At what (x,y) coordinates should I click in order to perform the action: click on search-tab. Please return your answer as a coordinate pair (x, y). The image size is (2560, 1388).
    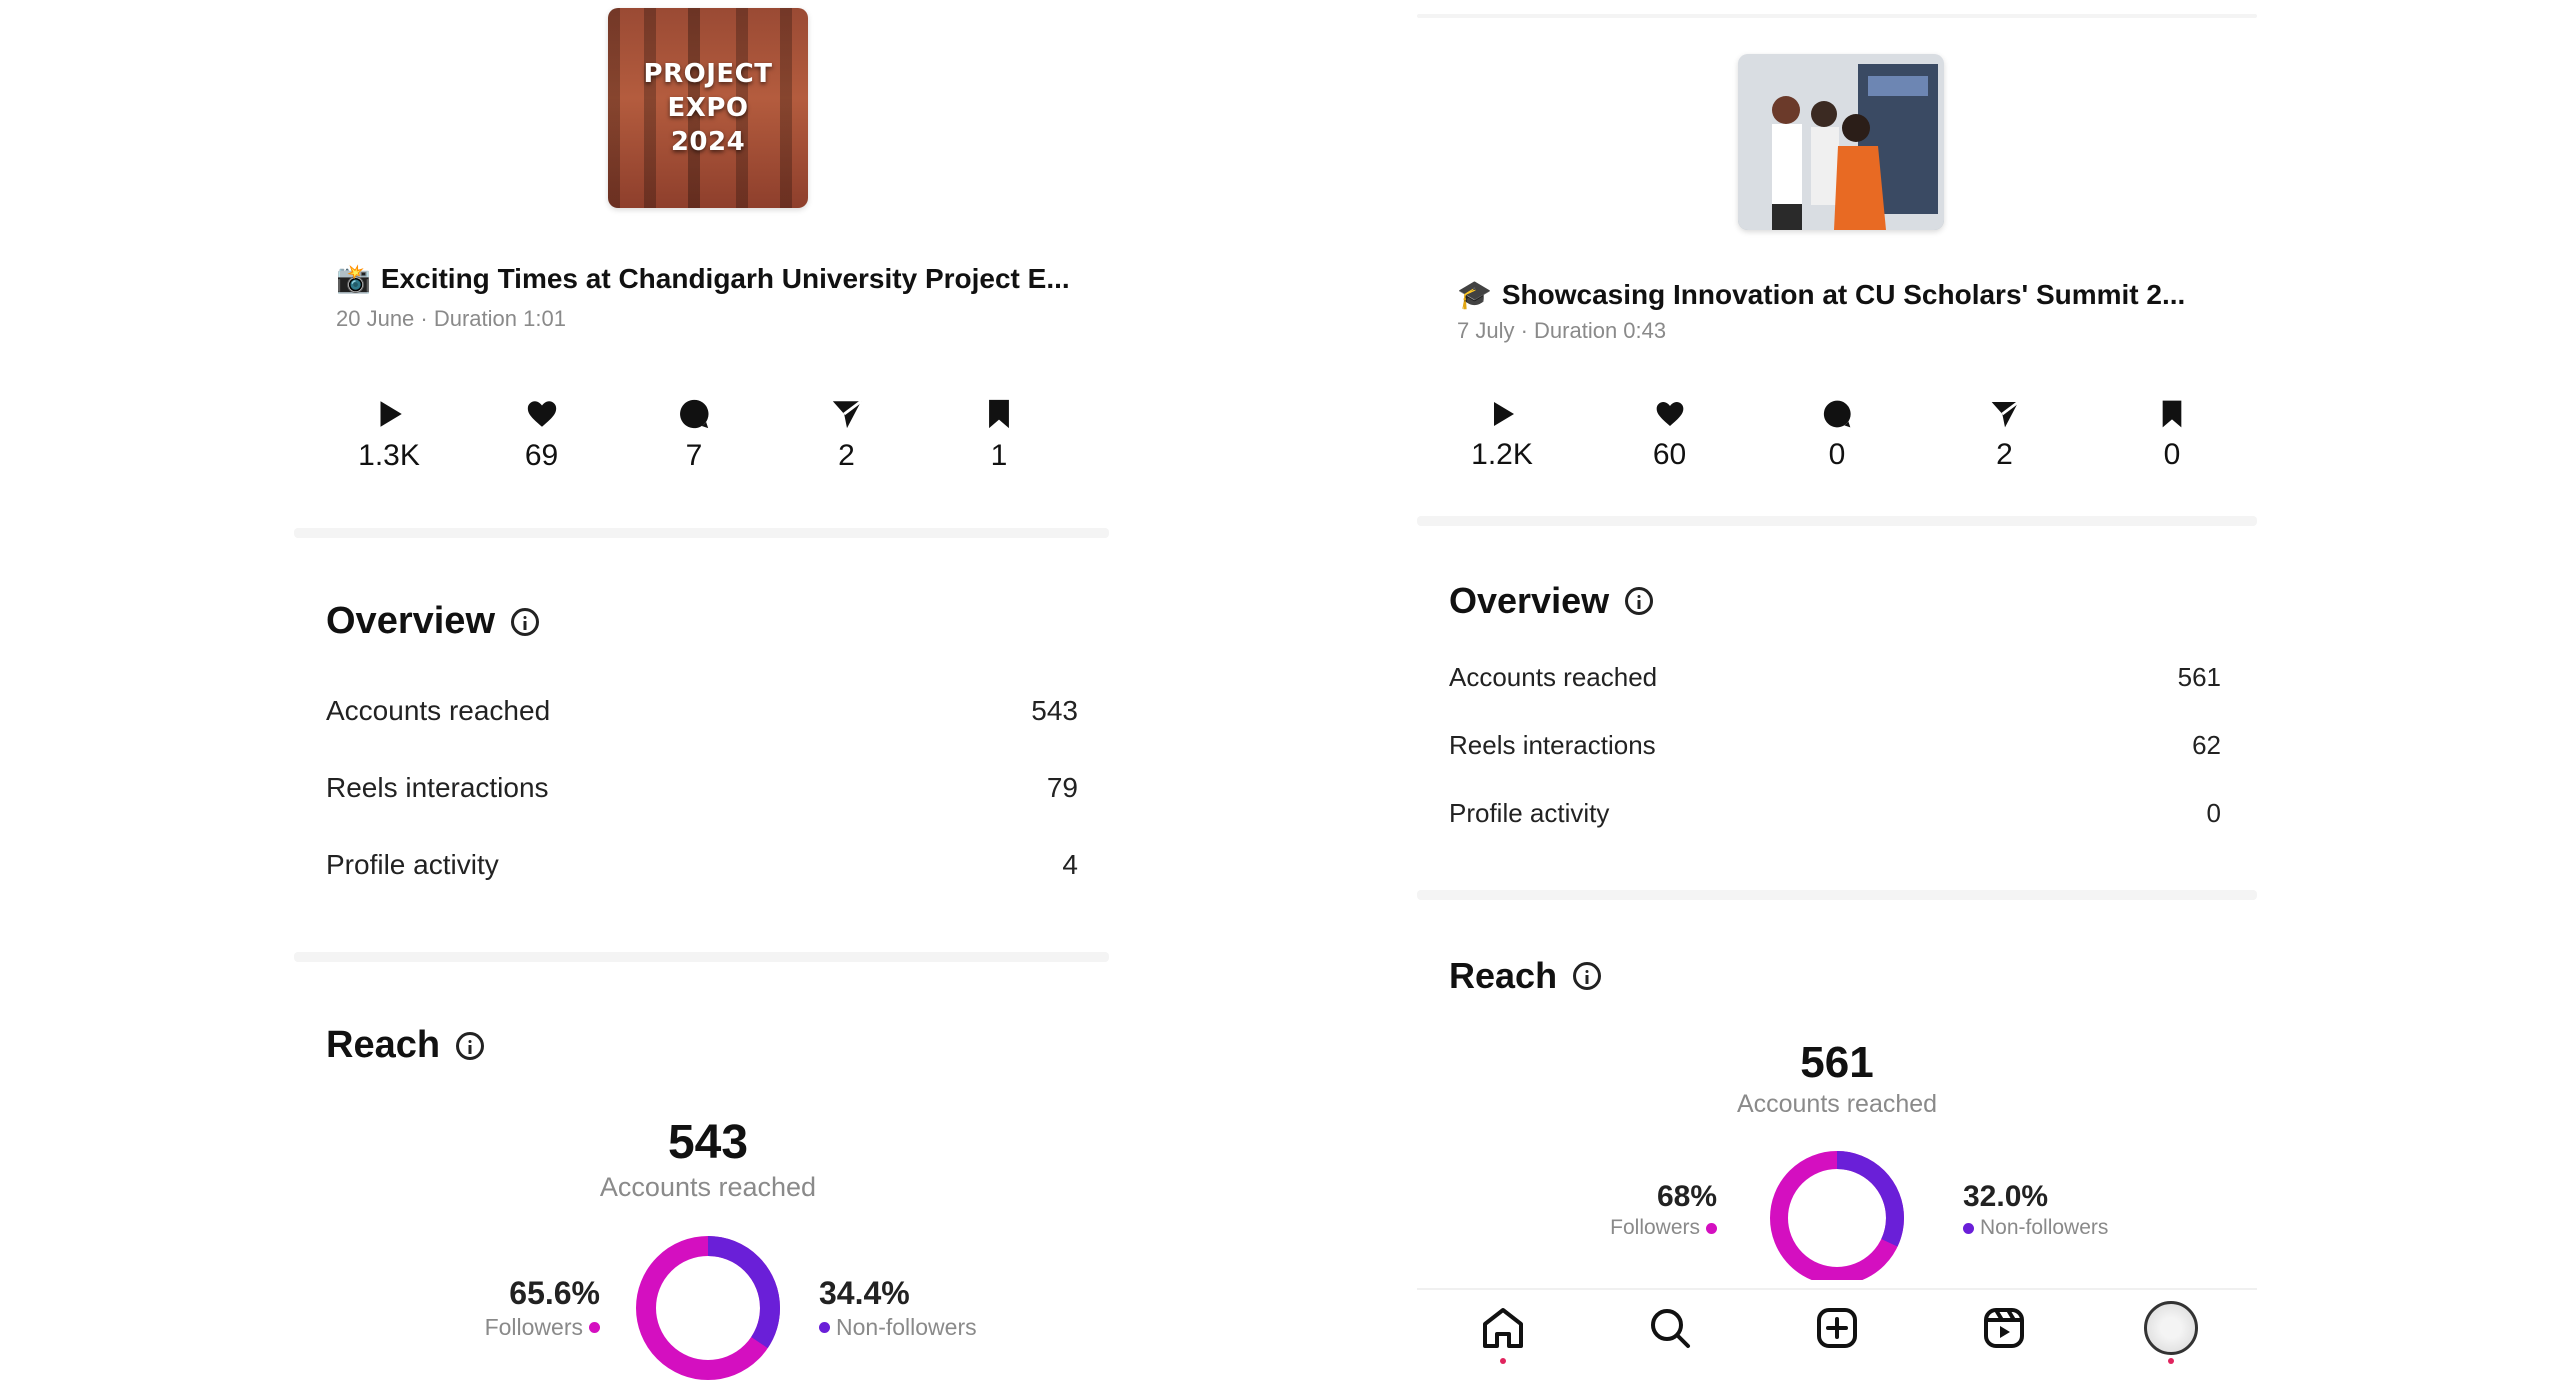
    Looking at the image, I should click on (1670, 1328).